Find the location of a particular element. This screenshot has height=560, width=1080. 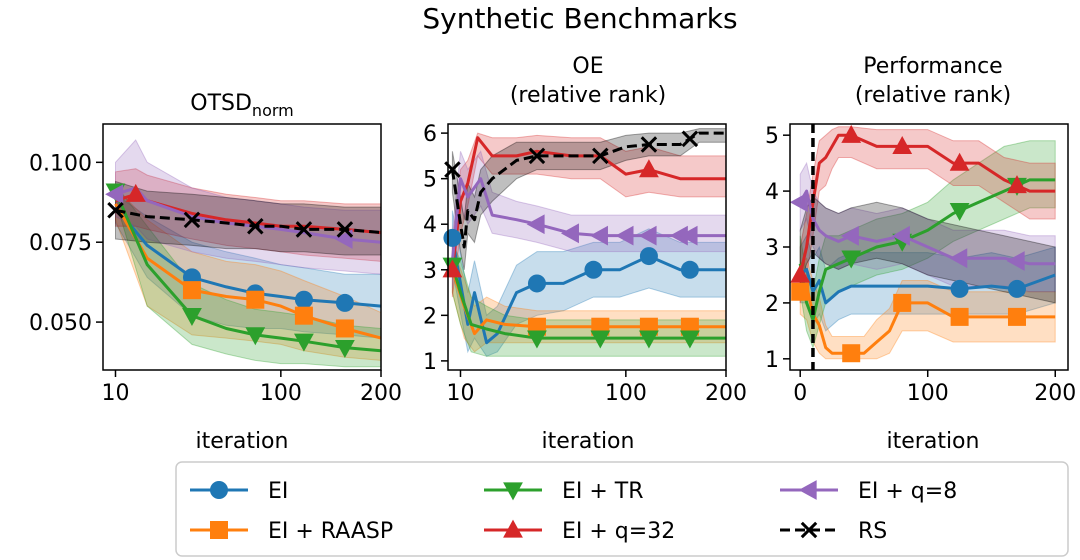

legend-frame is located at coordinates (622, 509).